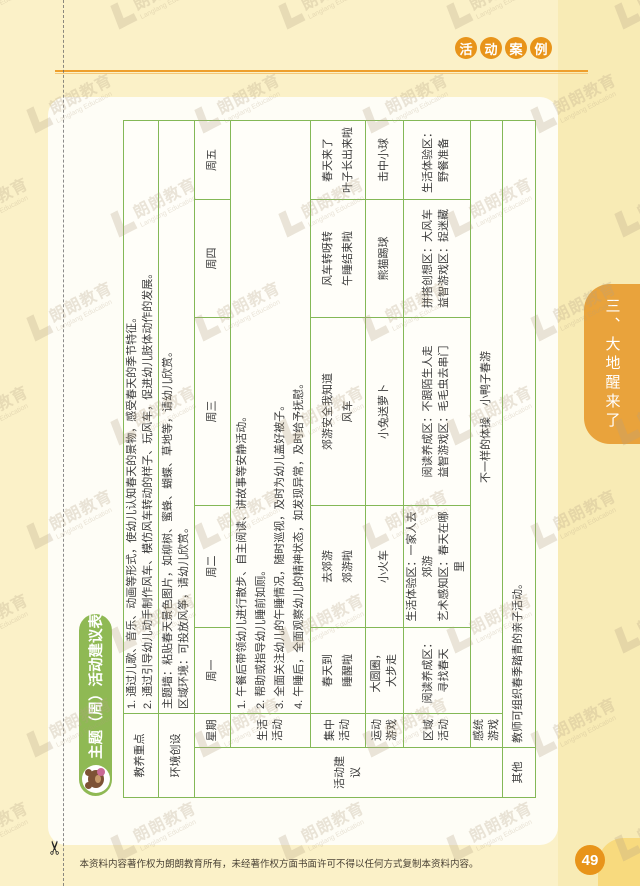  What do you see at coordinates (519, 434) in the screenshot?
I see `other-content: 教师可组织春季踏青的亲子活动。` at bounding box center [519, 434].